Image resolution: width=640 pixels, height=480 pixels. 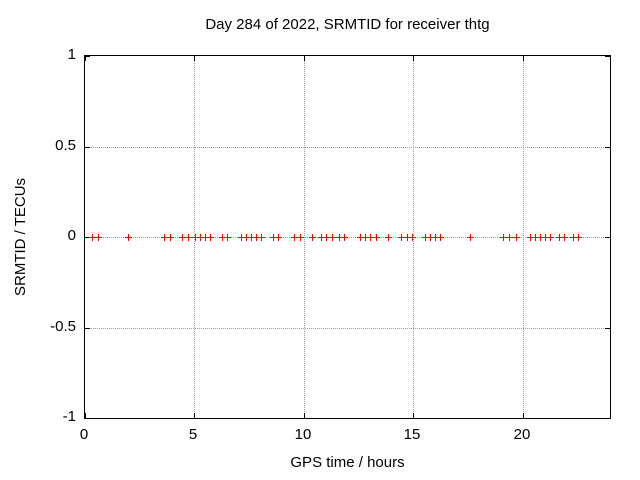 What do you see at coordinates (347, 462) in the screenshot?
I see `x-axis-label: GPS time / hours` at bounding box center [347, 462].